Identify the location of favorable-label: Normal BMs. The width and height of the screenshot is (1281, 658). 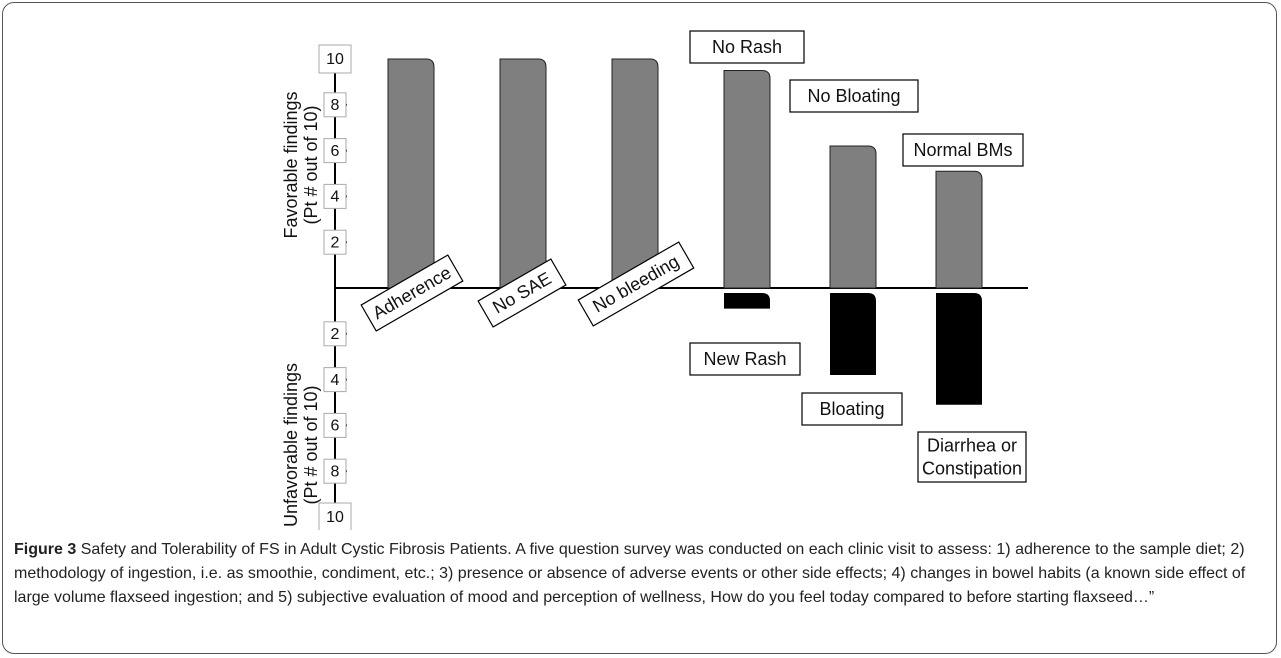
(963, 150).